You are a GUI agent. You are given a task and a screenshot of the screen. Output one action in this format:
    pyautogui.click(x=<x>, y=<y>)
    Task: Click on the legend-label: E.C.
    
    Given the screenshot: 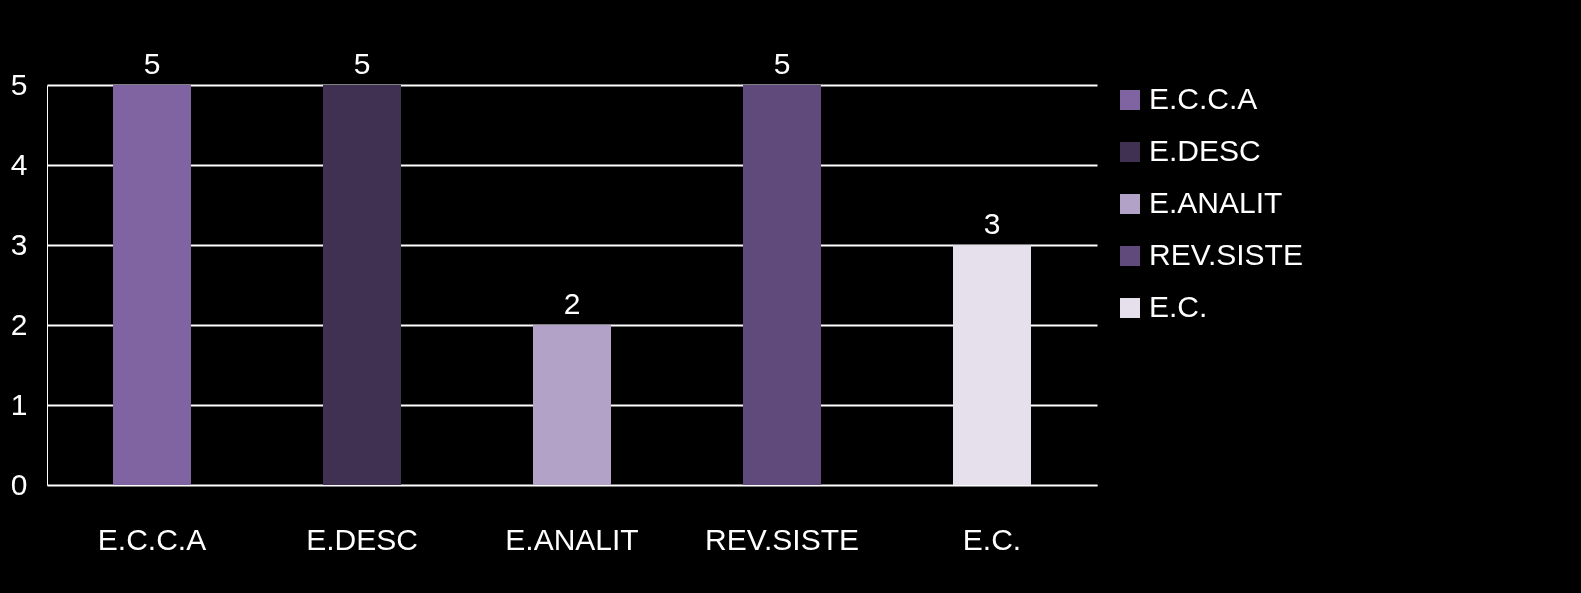 What is the action you would take?
    pyautogui.click(x=1178, y=306)
    